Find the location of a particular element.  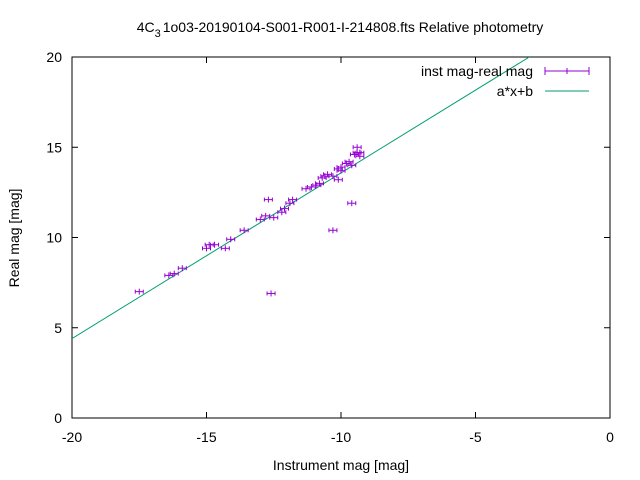

y-tick-label: 20 is located at coordinates (54, 57).